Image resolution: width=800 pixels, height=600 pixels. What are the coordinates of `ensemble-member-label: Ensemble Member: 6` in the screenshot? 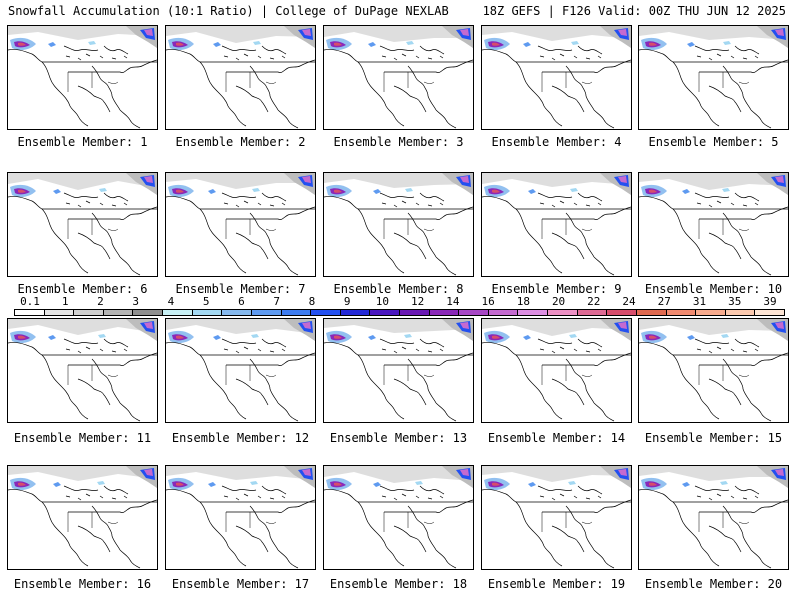 It's located at (82, 289).